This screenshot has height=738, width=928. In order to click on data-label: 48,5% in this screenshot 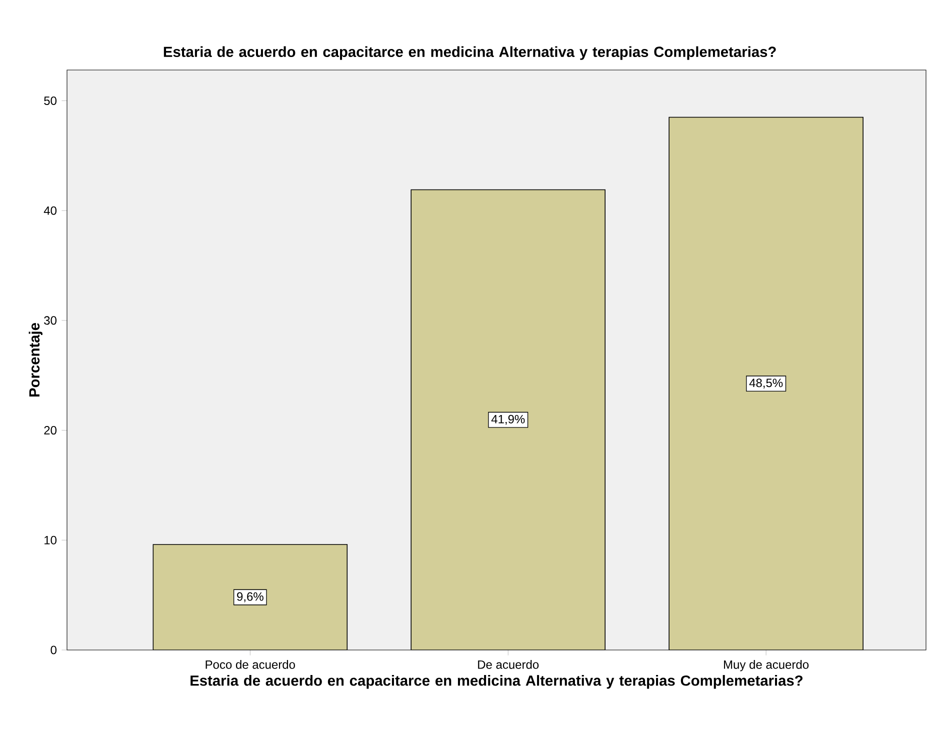, I will do `click(766, 383)`.